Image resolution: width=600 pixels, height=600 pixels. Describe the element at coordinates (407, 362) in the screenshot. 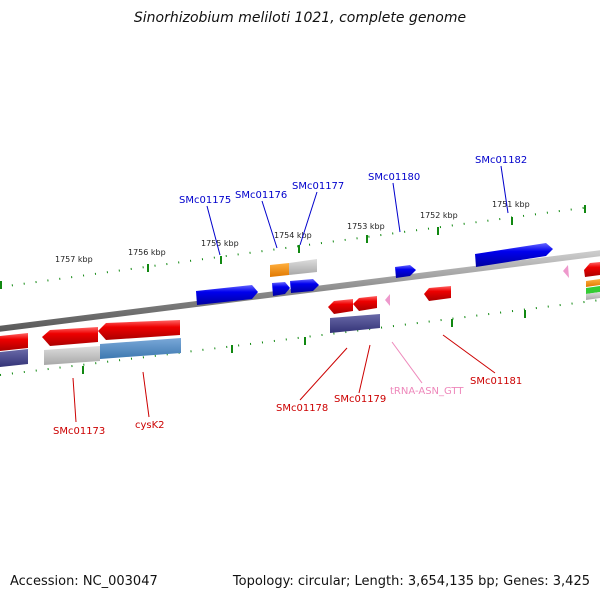

I see `trna-leader-line` at that location.